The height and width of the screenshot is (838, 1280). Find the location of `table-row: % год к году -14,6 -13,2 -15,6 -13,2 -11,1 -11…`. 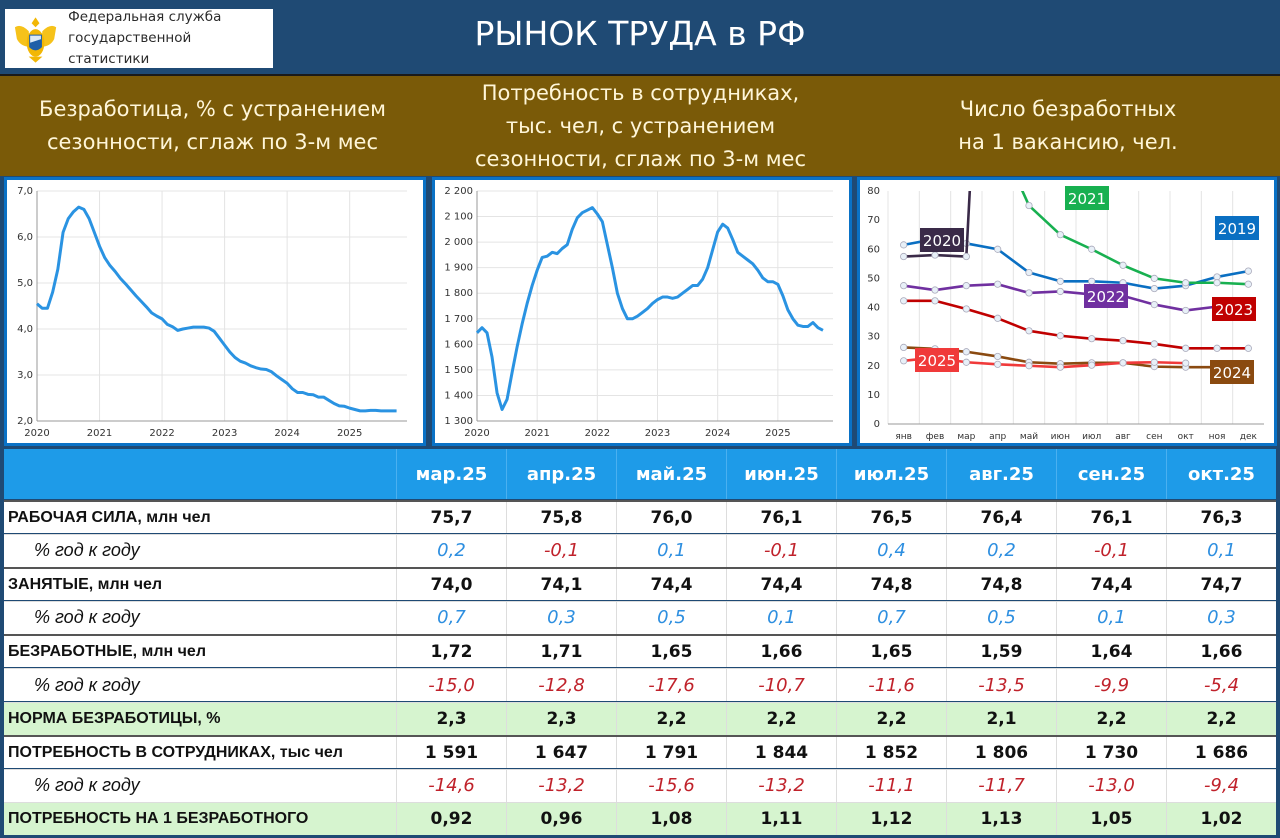

table-row: % год к году -14,6 -13,2 -15,6 -13,2 -11,1 -11… is located at coordinates (640, 785).